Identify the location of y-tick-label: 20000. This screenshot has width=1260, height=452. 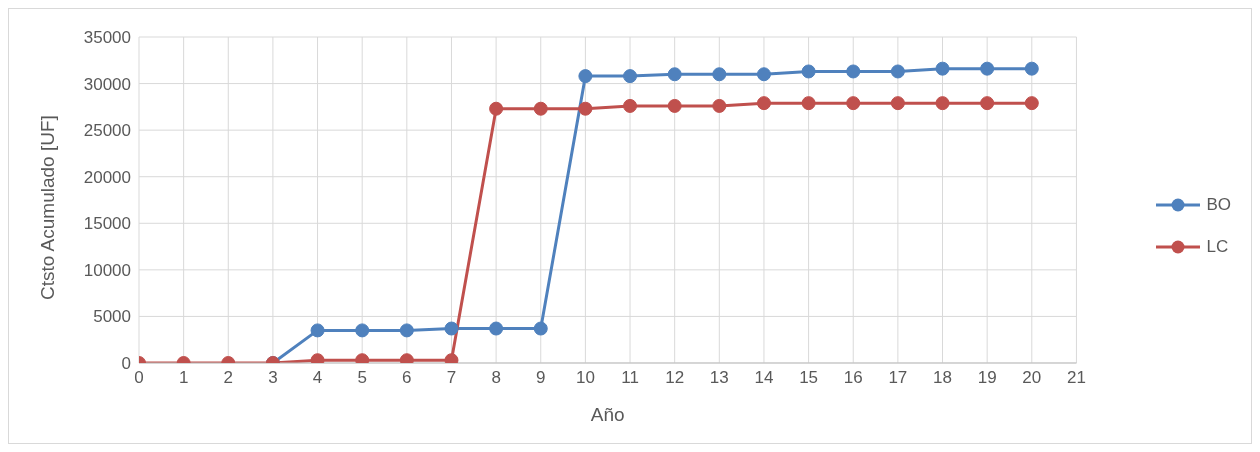
(107, 177).